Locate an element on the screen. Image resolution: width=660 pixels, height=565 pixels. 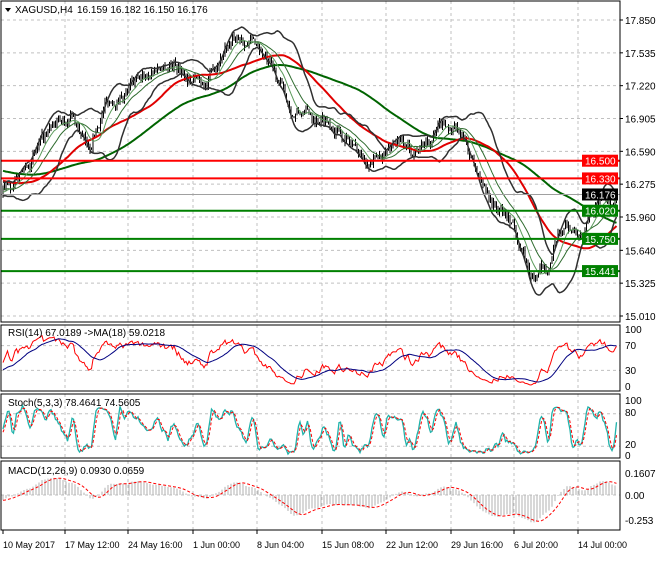
y-tick-label: 17.220 is located at coordinates (640, 87).